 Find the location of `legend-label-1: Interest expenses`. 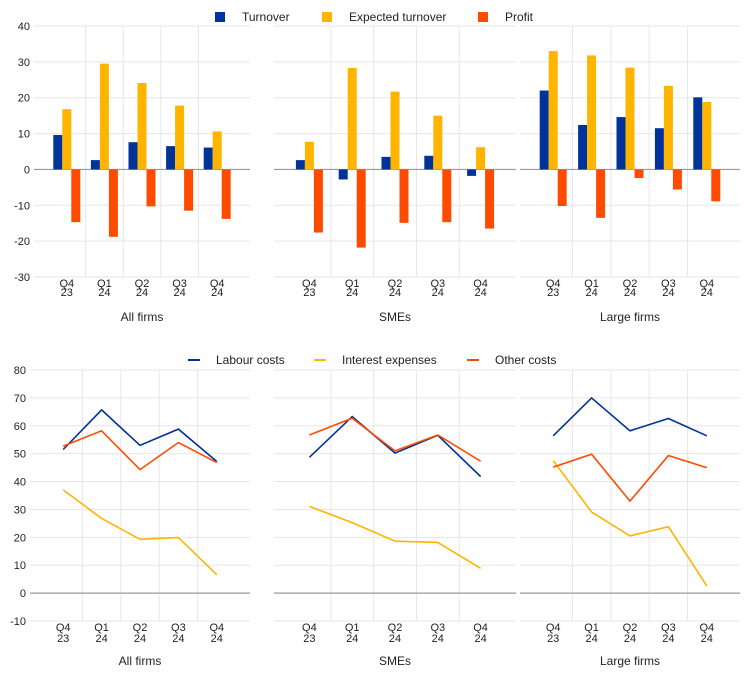

legend-label-1: Interest expenses is located at coordinates (389, 360).